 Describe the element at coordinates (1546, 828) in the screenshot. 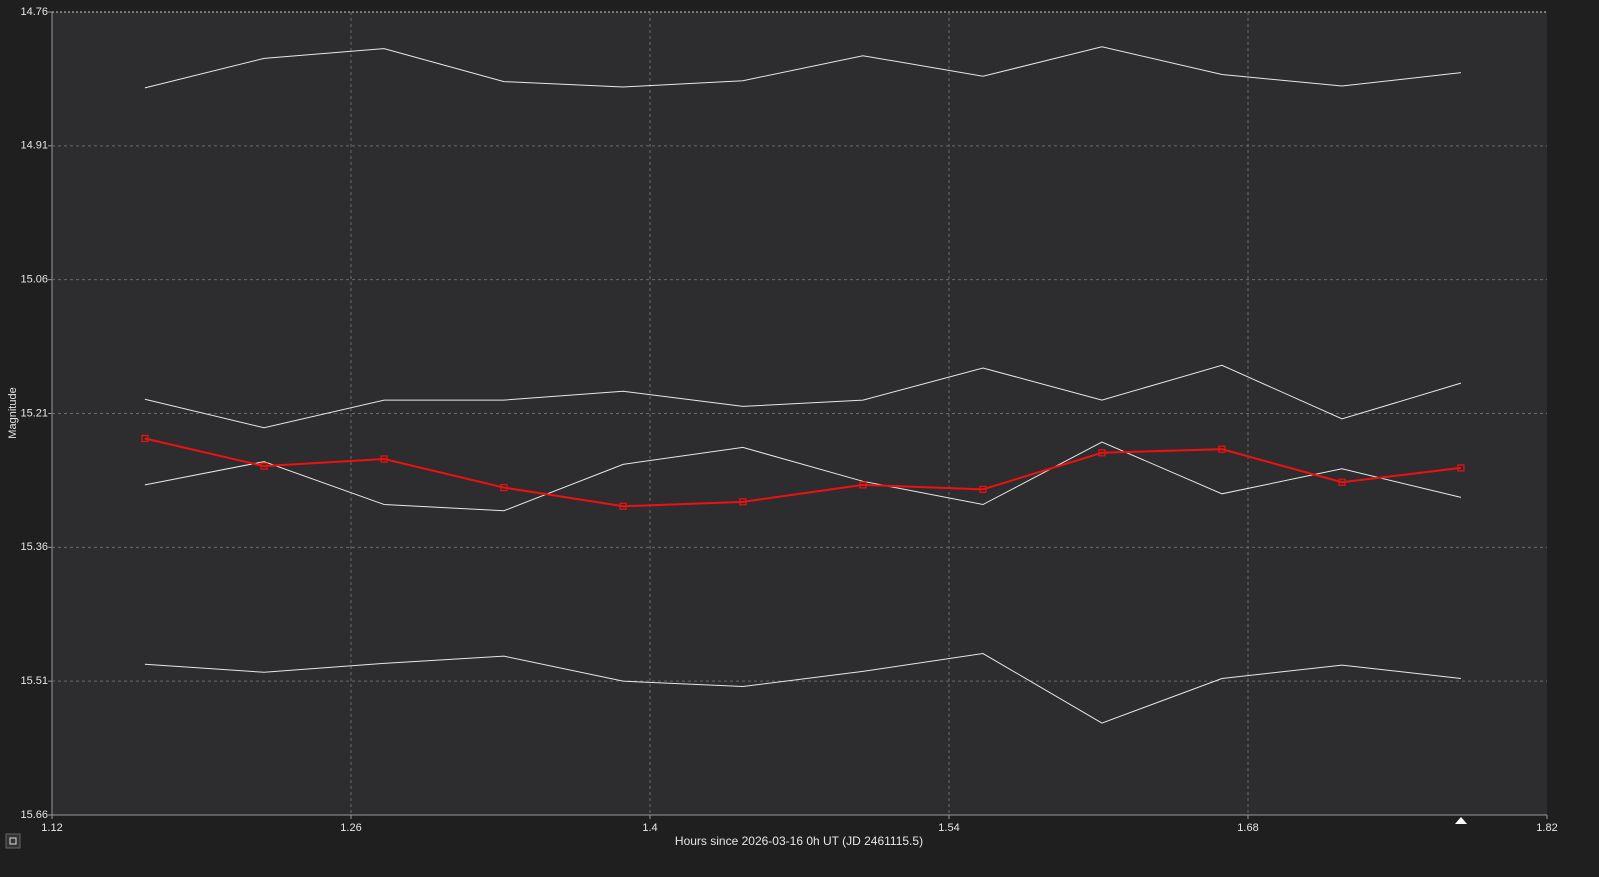

I see `x-tick-label: 1.82` at that location.